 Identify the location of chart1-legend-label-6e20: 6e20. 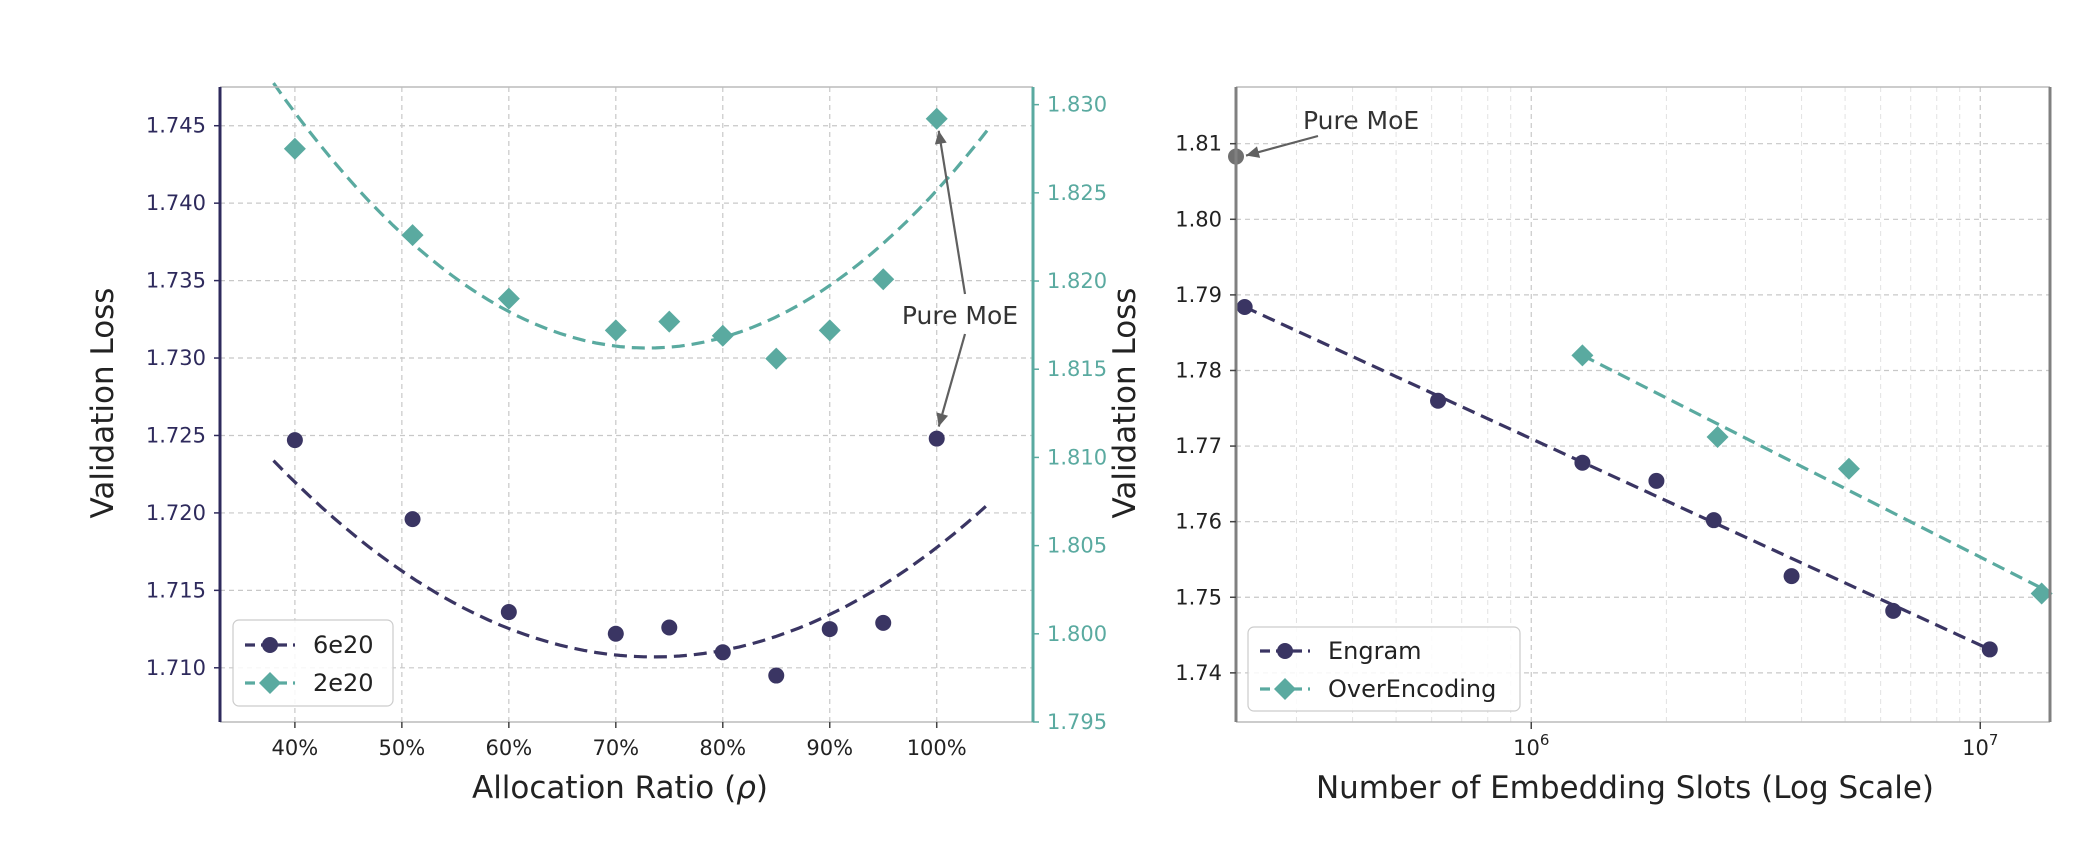
(343, 645).